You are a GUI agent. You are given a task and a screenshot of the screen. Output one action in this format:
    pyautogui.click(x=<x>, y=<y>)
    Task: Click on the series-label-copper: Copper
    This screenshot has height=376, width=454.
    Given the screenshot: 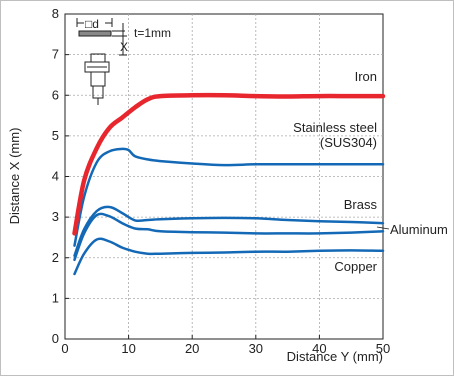 What is the action you would take?
    pyautogui.click(x=355, y=266)
    